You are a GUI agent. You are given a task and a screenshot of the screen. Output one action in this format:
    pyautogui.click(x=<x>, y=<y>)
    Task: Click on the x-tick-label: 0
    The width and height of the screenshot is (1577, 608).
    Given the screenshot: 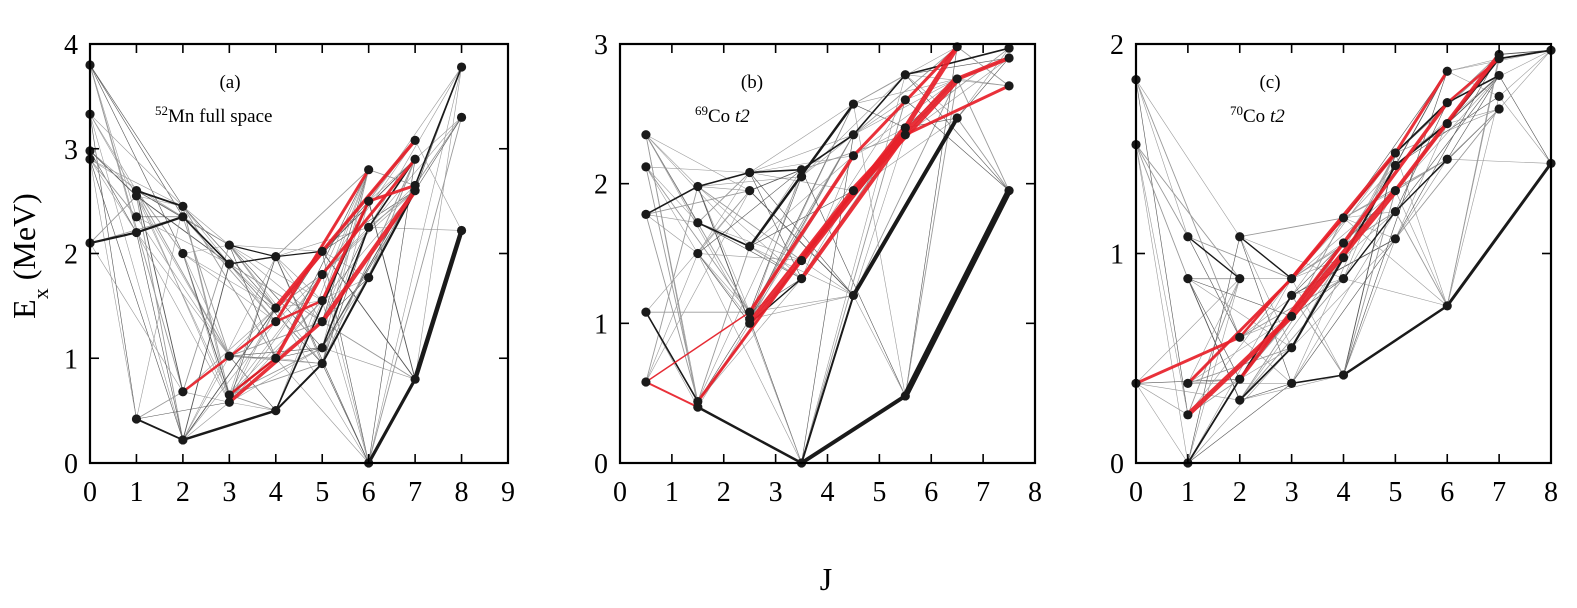 What is the action you would take?
    pyautogui.click(x=90, y=492)
    